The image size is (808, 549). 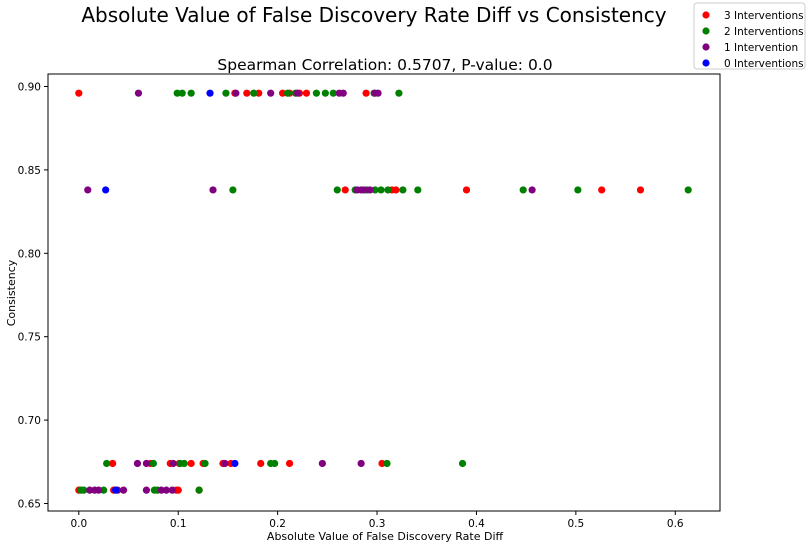 What do you see at coordinates (29, 504) in the screenshot?
I see `y-tick-label: 0.65` at bounding box center [29, 504].